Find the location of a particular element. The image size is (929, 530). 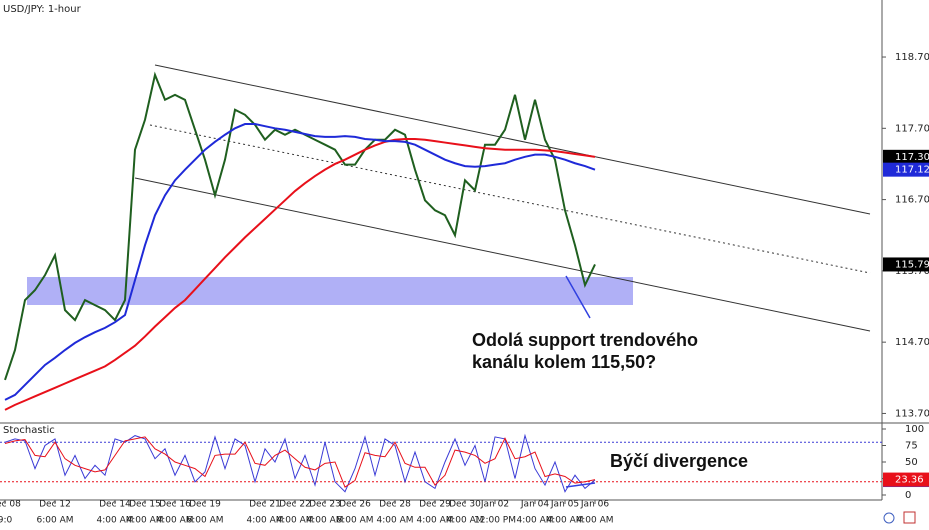

support-zone is located at coordinates (330, 291).